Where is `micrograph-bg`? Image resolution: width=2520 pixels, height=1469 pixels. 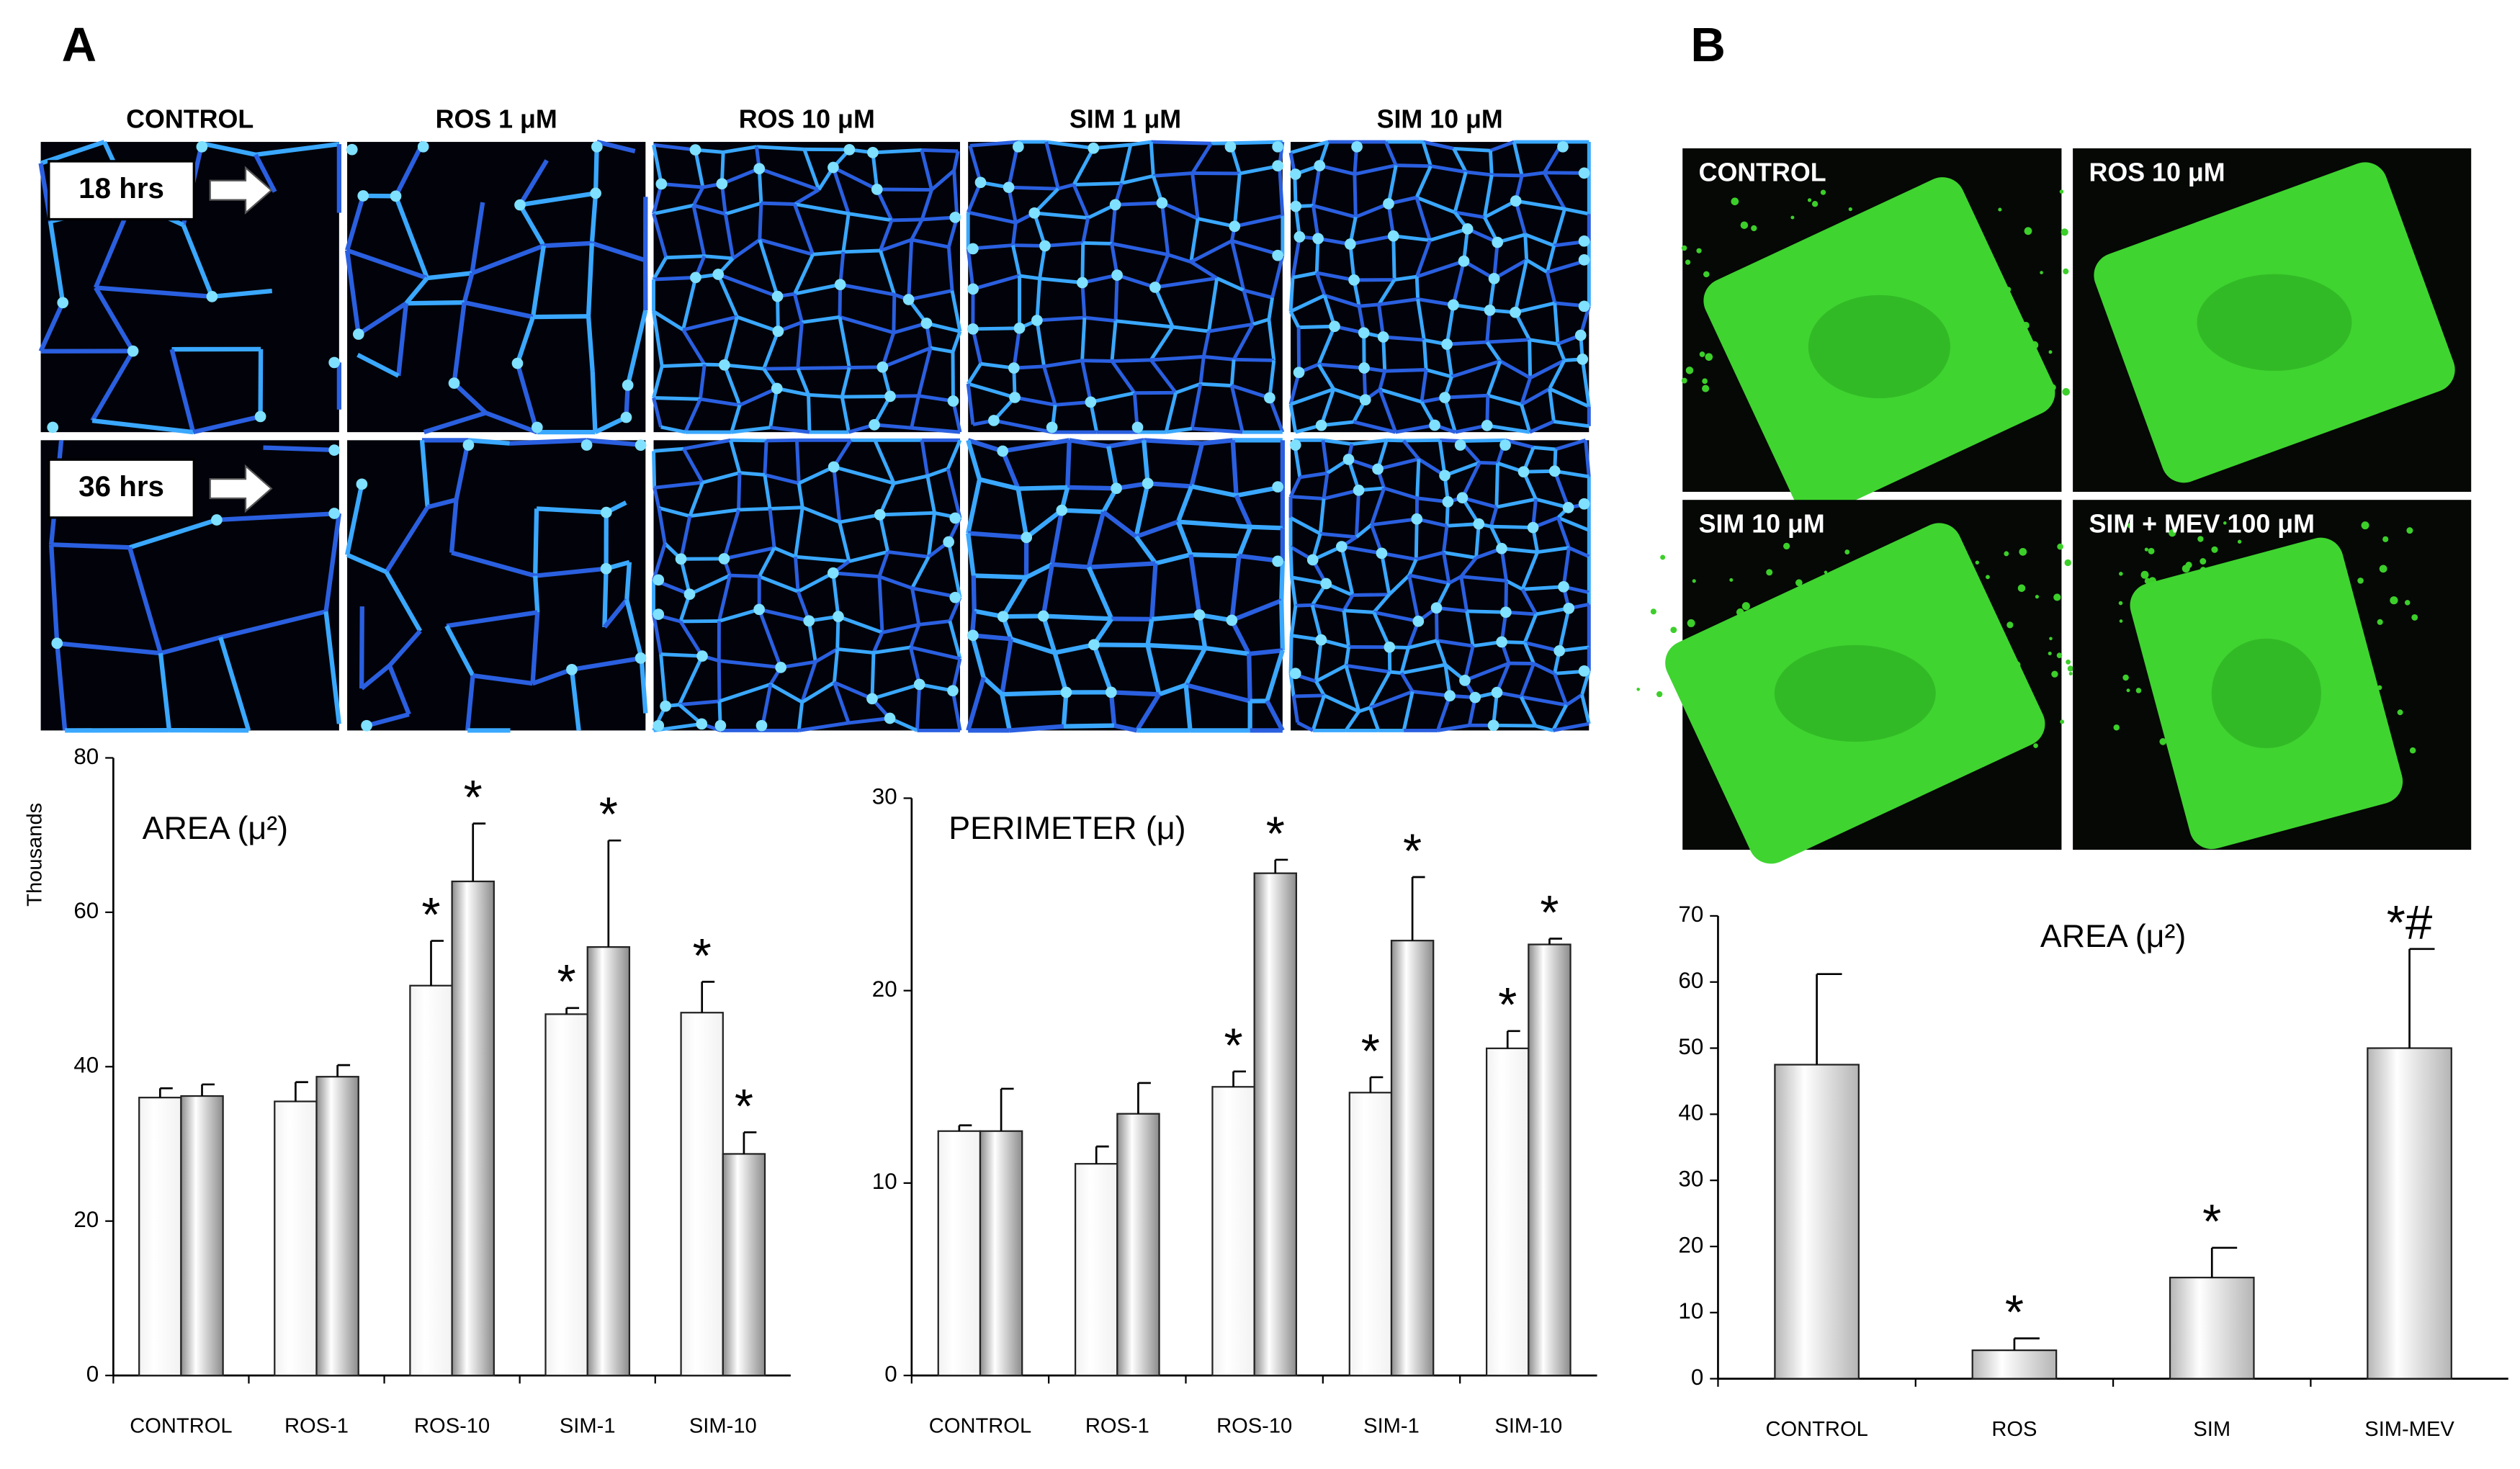
micrograph-bg is located at coordinates (496, 287).